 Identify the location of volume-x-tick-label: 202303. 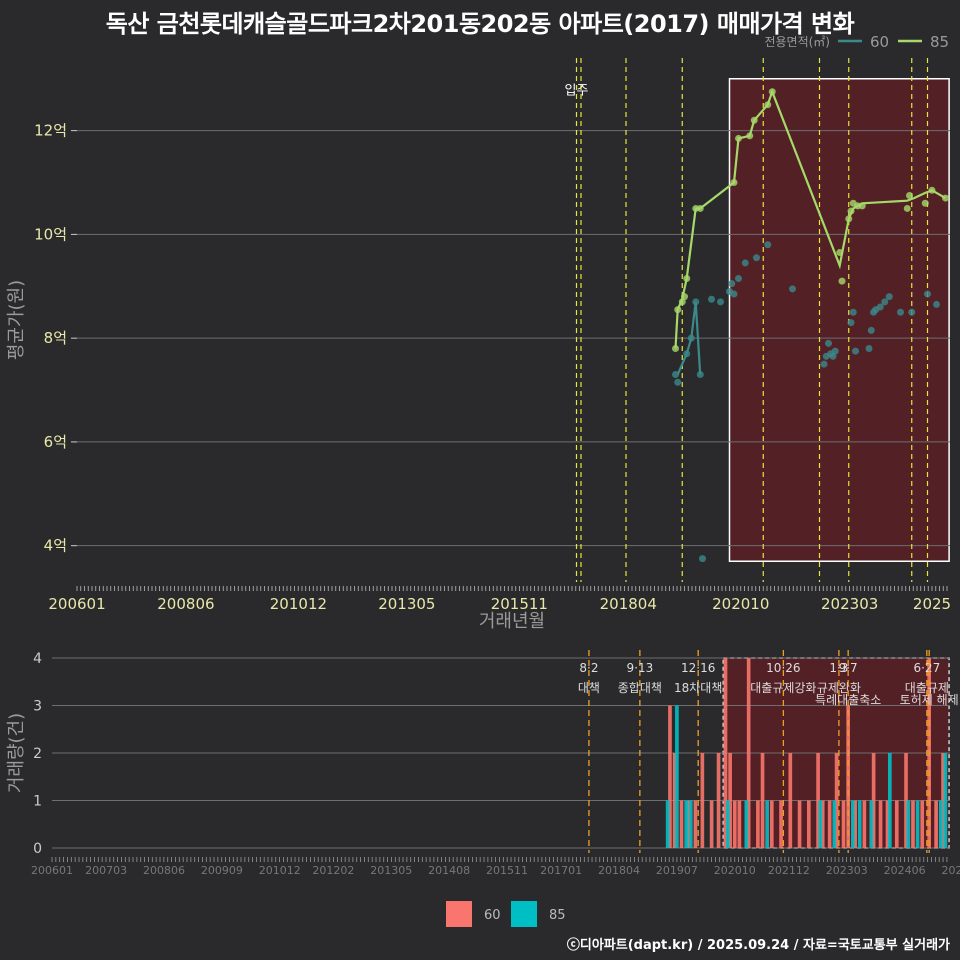
(847, 870).